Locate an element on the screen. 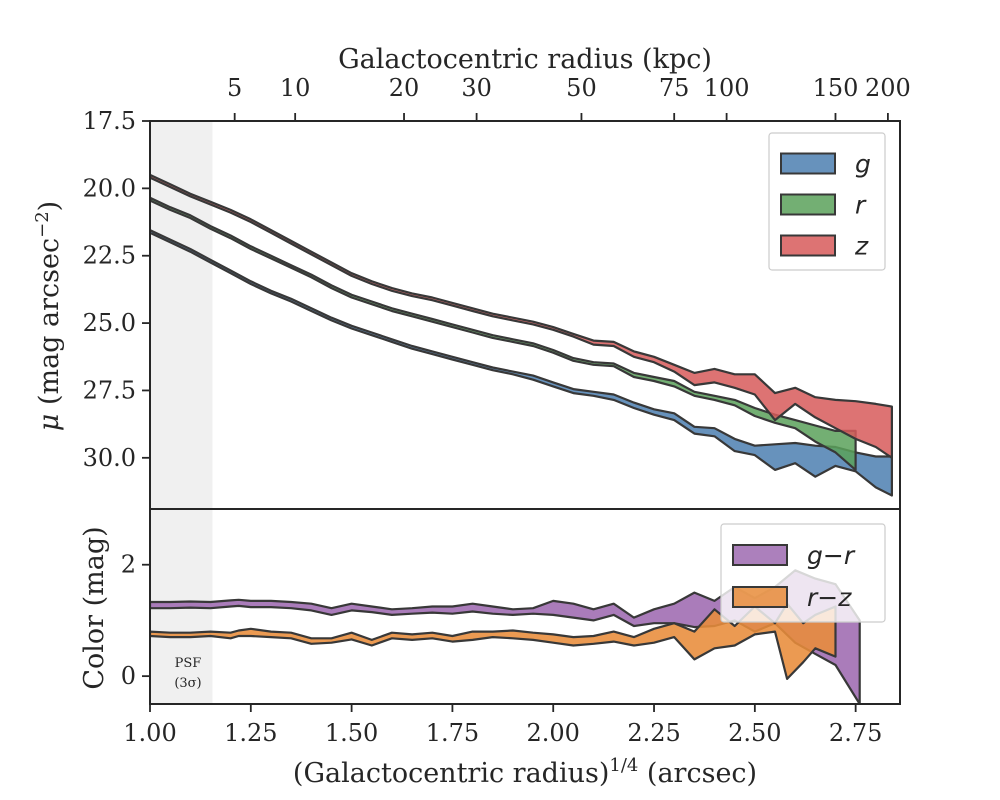 This screenshot has height=800, width=1000. psf-annotation-line2: (3σ) is located at coordinates (187, 683).